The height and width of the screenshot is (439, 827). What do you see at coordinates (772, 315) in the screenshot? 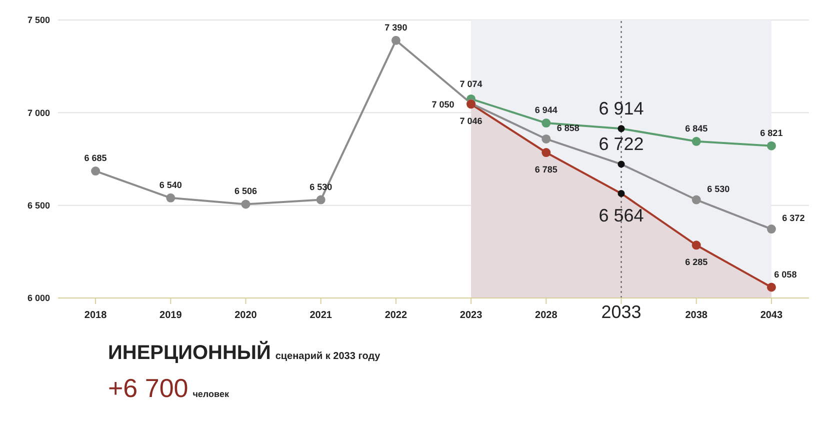
I see `x-tick-label: 2043` at bounding box center [772, 315].